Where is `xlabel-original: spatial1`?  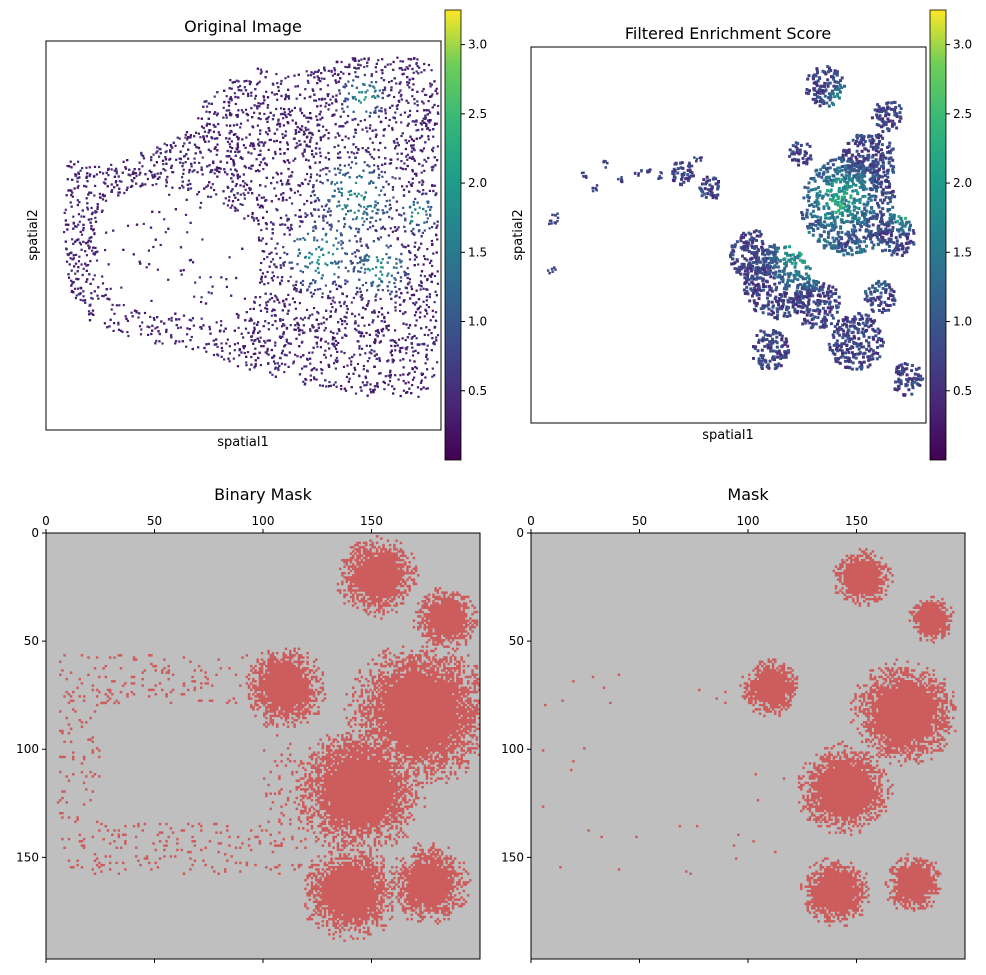 xlabel-original: spatial1 is located at coordinates (243, 442).